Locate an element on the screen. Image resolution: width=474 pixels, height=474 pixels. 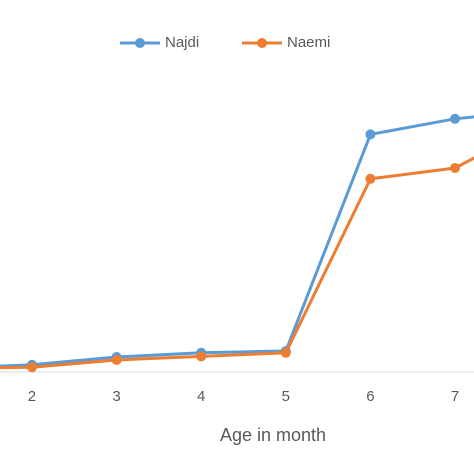
x-tick-label: 6 is located at coordinates (370, 396).